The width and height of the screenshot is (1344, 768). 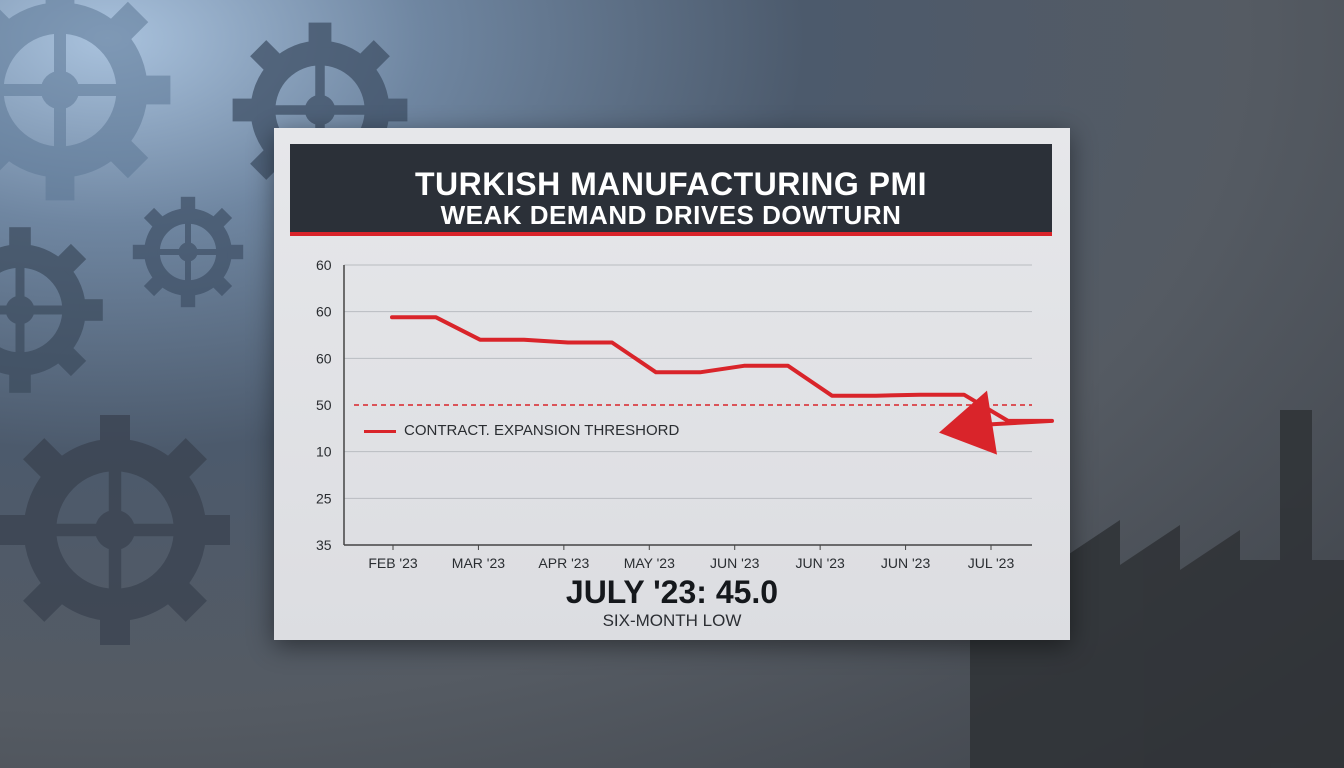 What do you see at coordinates (649, 563) in the screenshot?
I see `x-tick-label: MAY '23` at bounding box center [649, 563].